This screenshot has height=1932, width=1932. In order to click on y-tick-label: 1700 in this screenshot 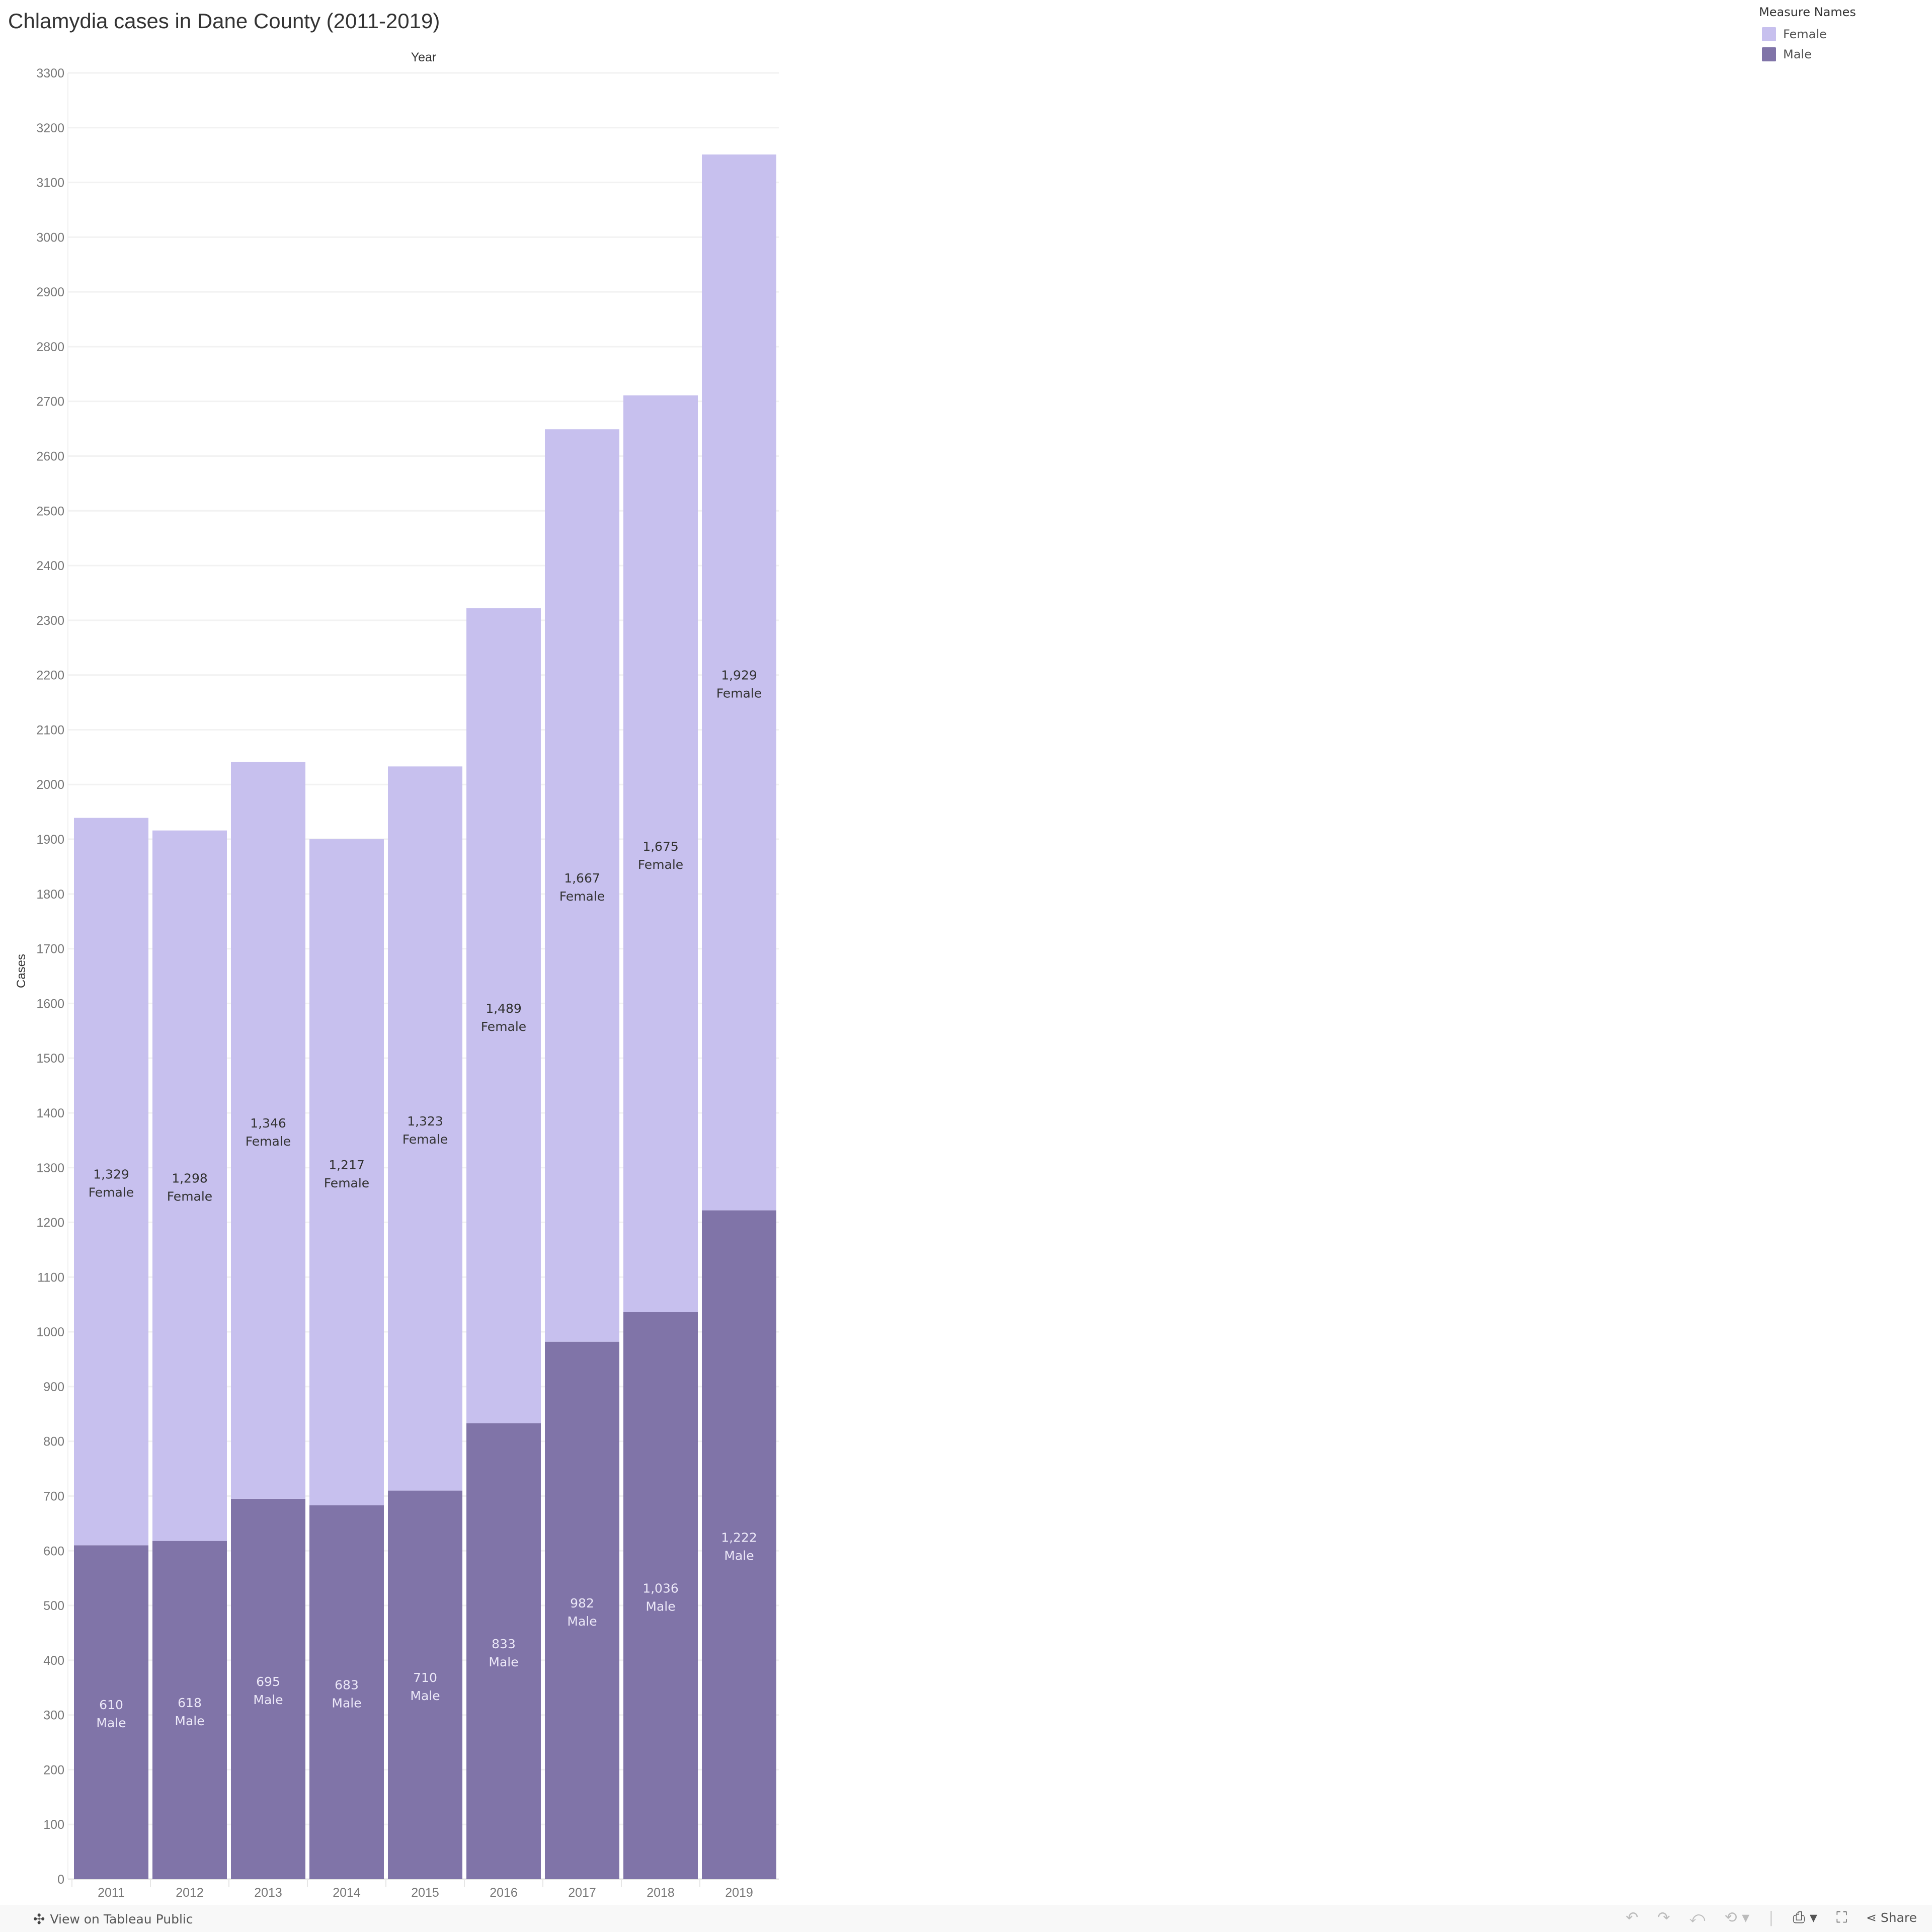, I will do `click(50, 949)`.